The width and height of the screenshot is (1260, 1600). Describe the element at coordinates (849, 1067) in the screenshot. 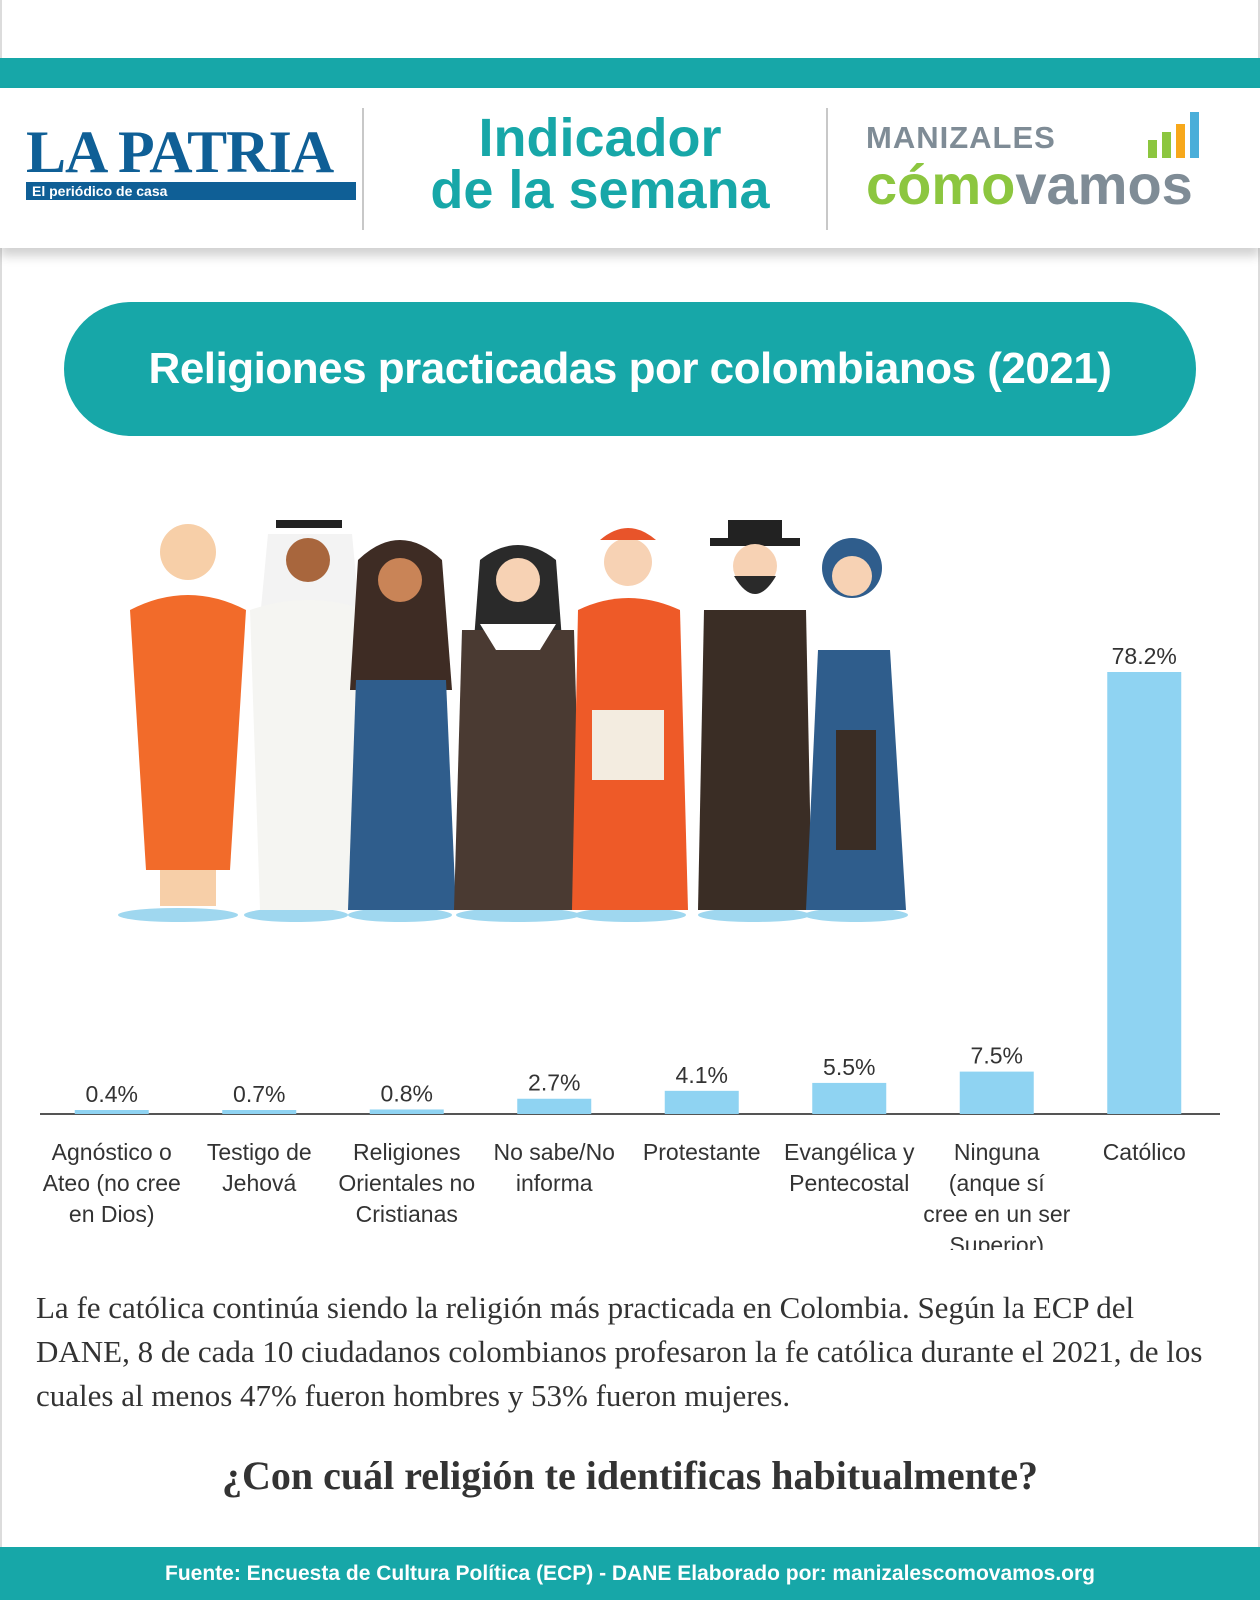

I see `value-label-5: 5.5%` at that location.